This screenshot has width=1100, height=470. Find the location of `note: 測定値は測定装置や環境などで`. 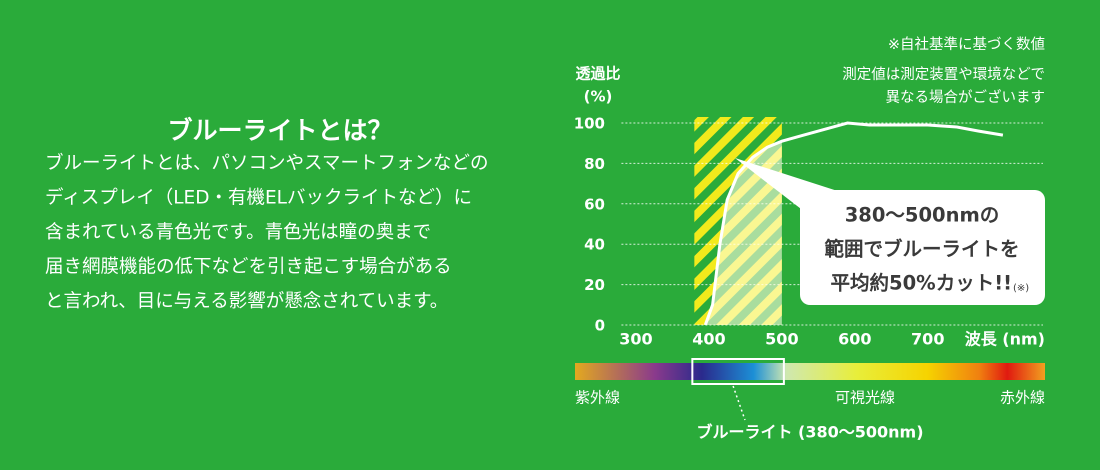

note: 測定値は測定装置や環境などで is located at coordinates (943, 74).